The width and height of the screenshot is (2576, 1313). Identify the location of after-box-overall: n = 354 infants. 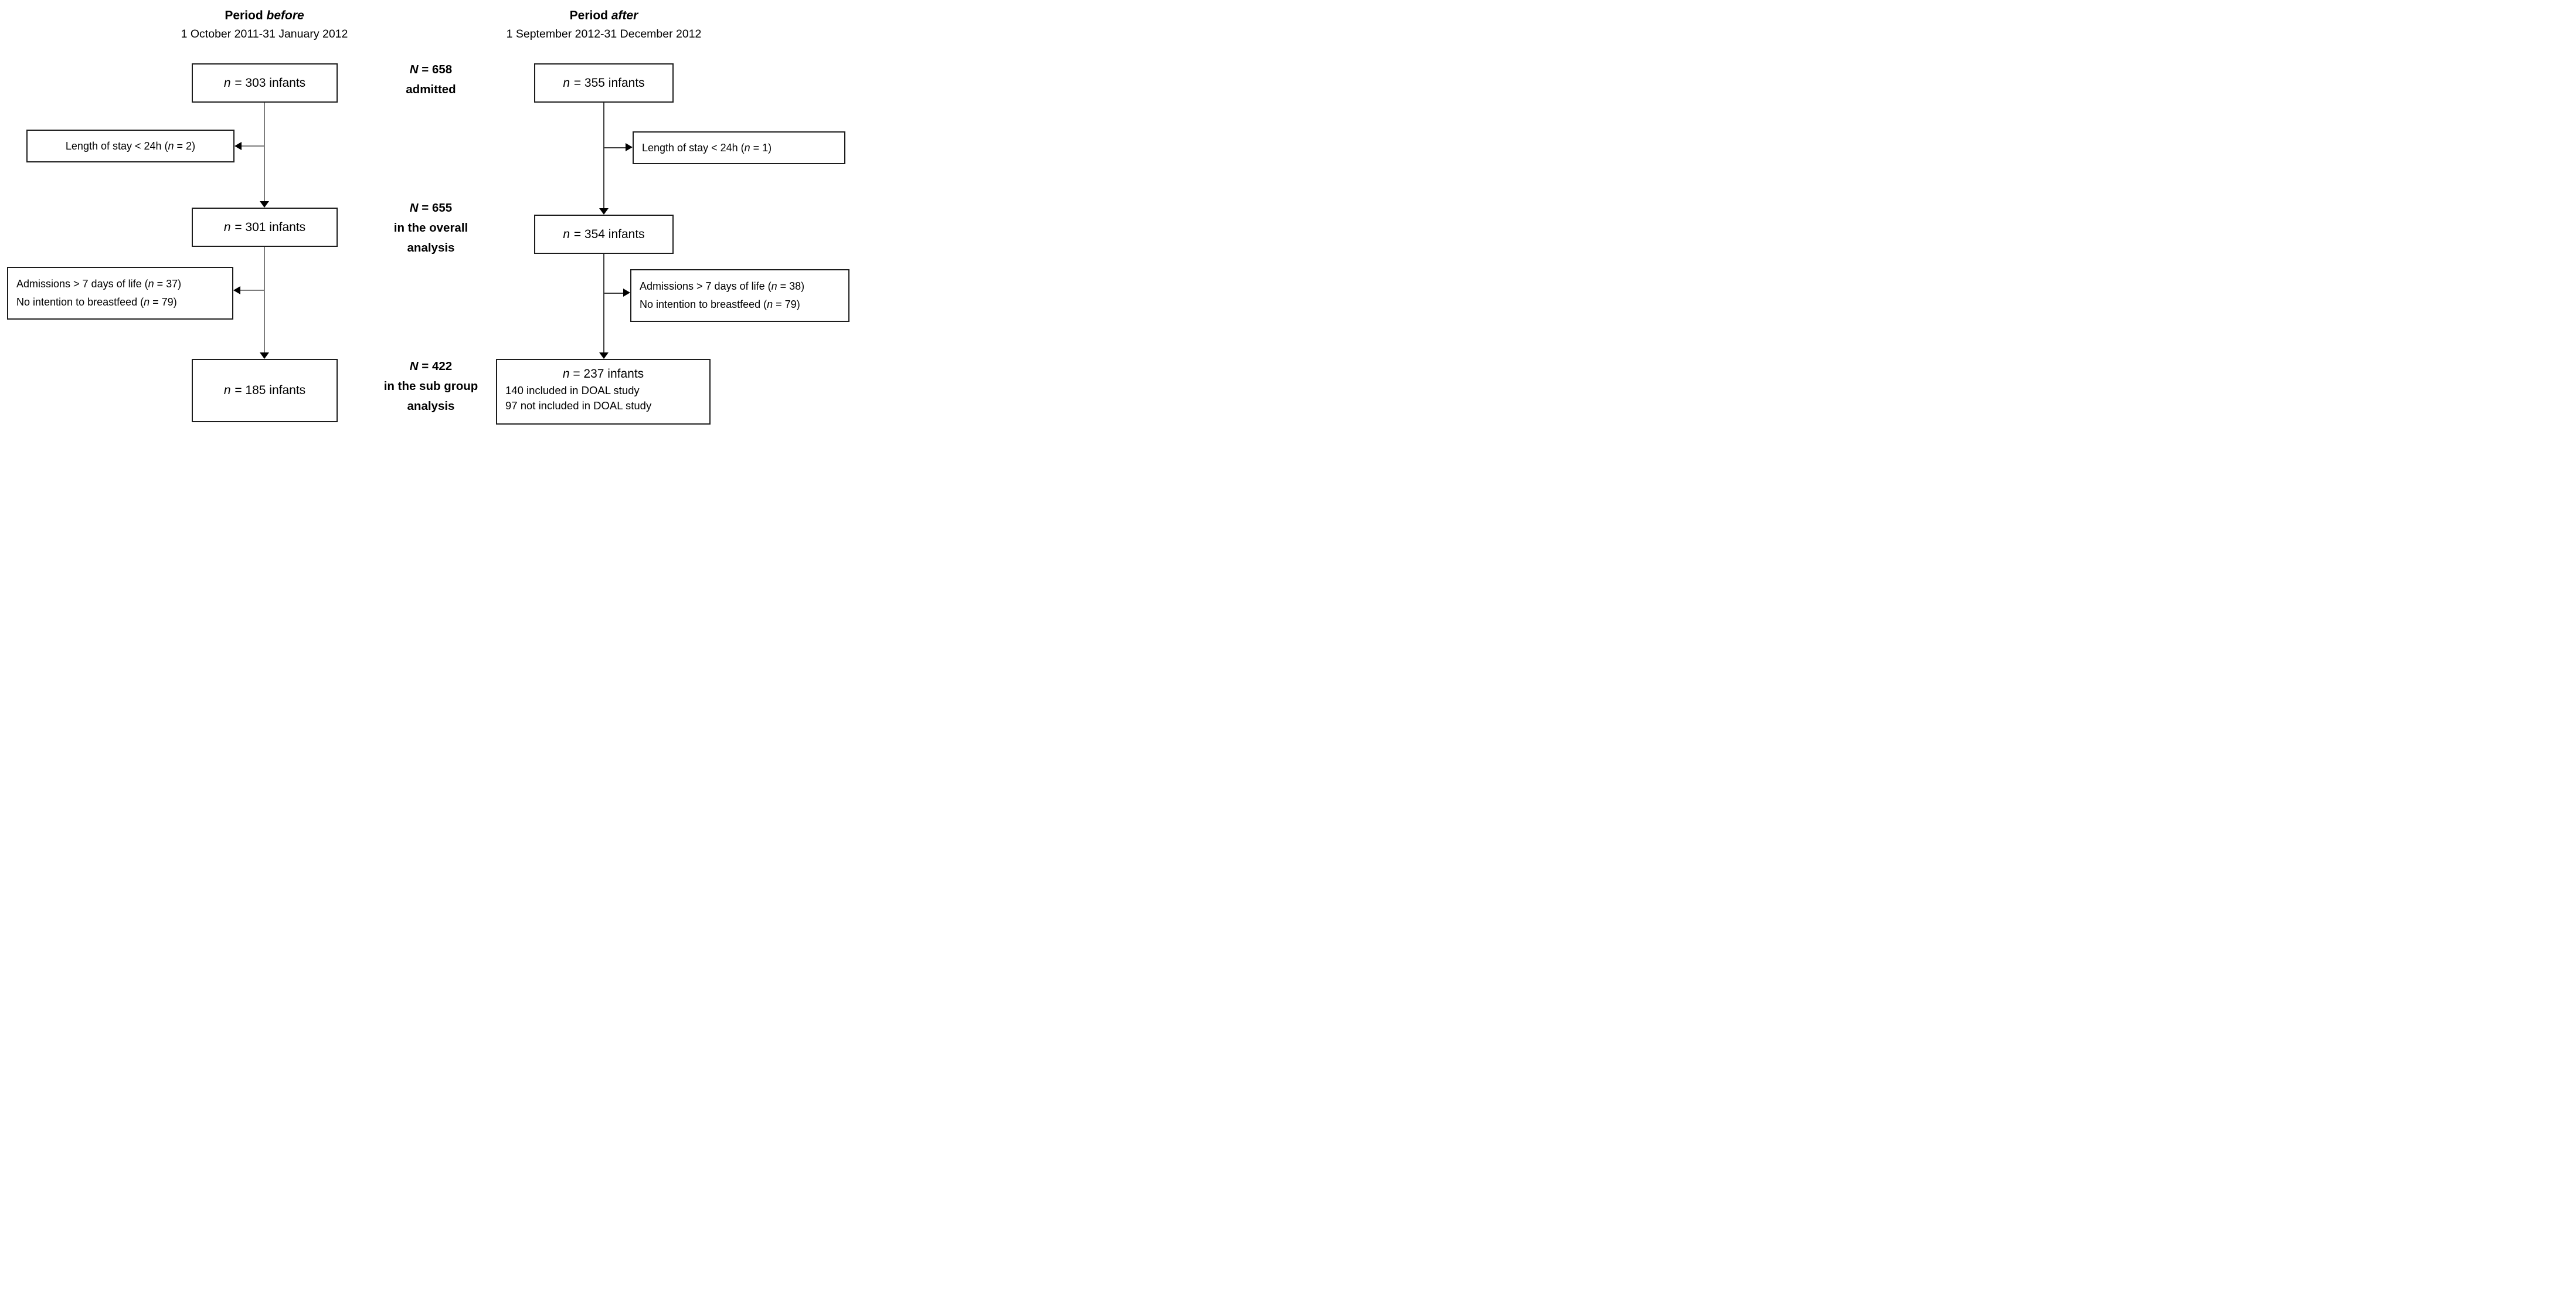
(604, 234).